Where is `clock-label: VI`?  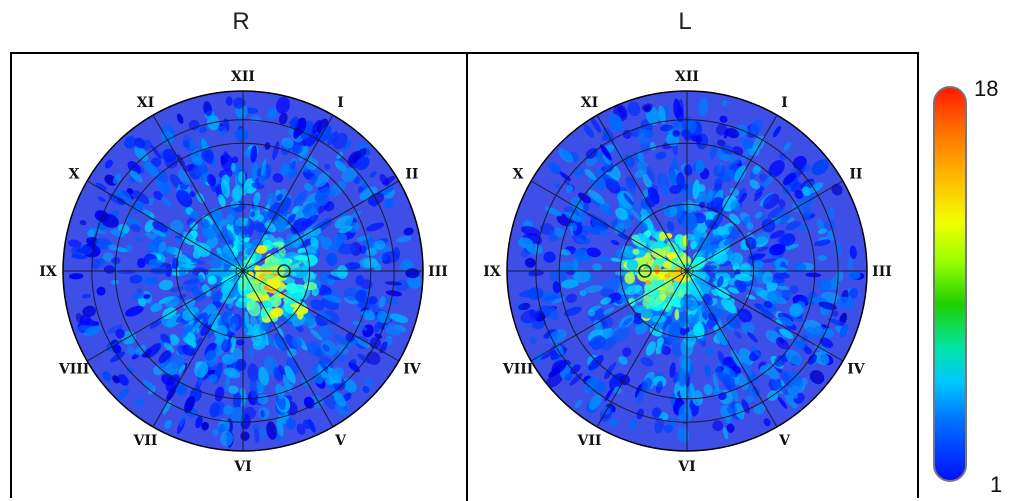 clock-label: VI is located at coordinates (686, 467).